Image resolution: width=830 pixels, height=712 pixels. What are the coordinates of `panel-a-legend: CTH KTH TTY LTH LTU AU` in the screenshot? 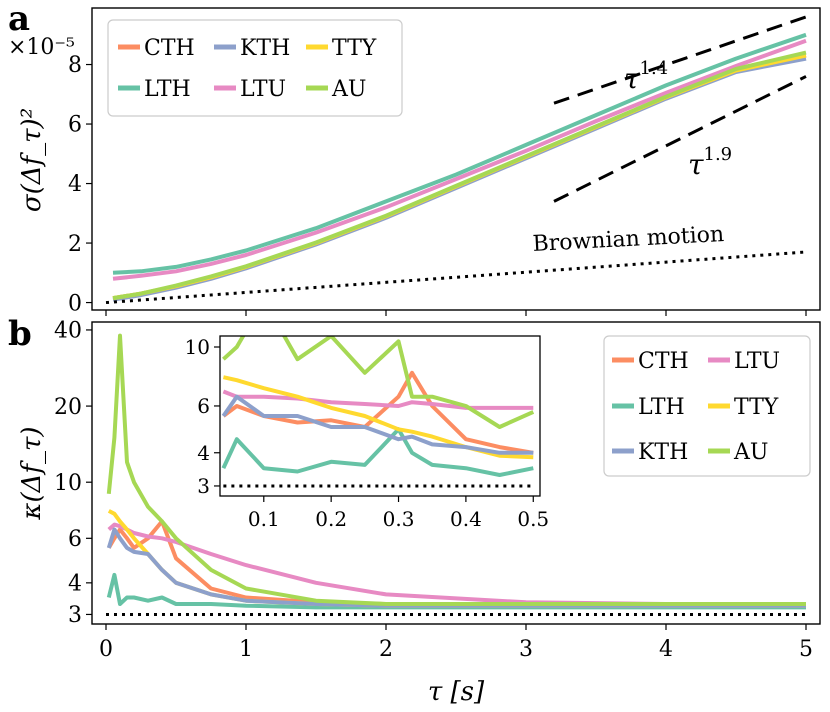 It's located at (255, 68).